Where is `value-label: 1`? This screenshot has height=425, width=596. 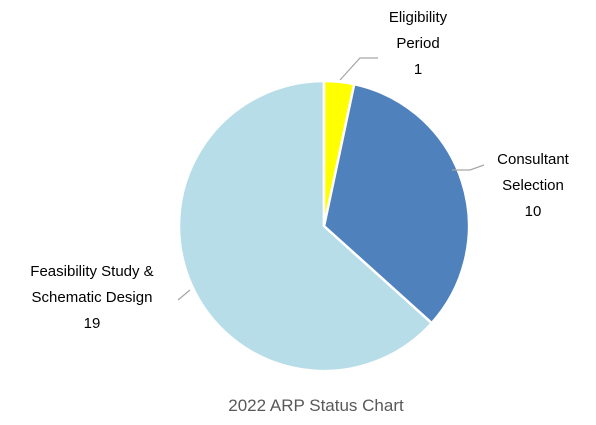
value-label: 1 is located at coordinates (418, 69).